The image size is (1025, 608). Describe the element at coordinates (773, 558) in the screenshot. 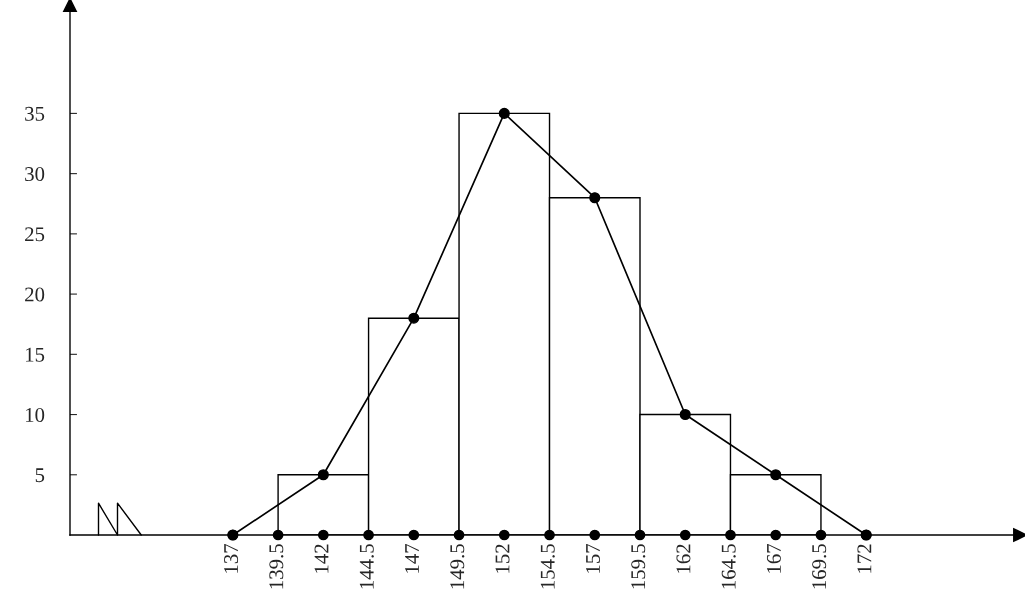

I see `x-tick-label: 167` at that location.